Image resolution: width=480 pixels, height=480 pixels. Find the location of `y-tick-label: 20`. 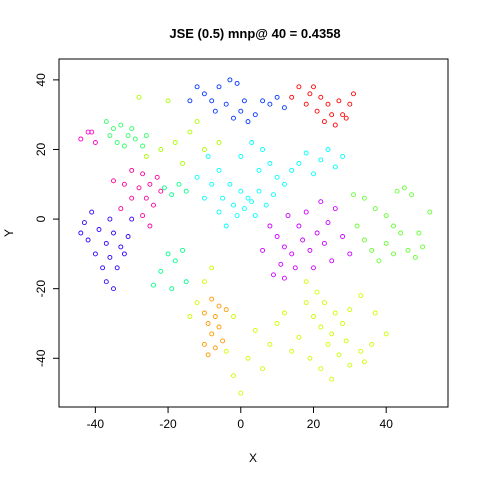

y-tick-label: 20 is located at coordinates (41, 149).